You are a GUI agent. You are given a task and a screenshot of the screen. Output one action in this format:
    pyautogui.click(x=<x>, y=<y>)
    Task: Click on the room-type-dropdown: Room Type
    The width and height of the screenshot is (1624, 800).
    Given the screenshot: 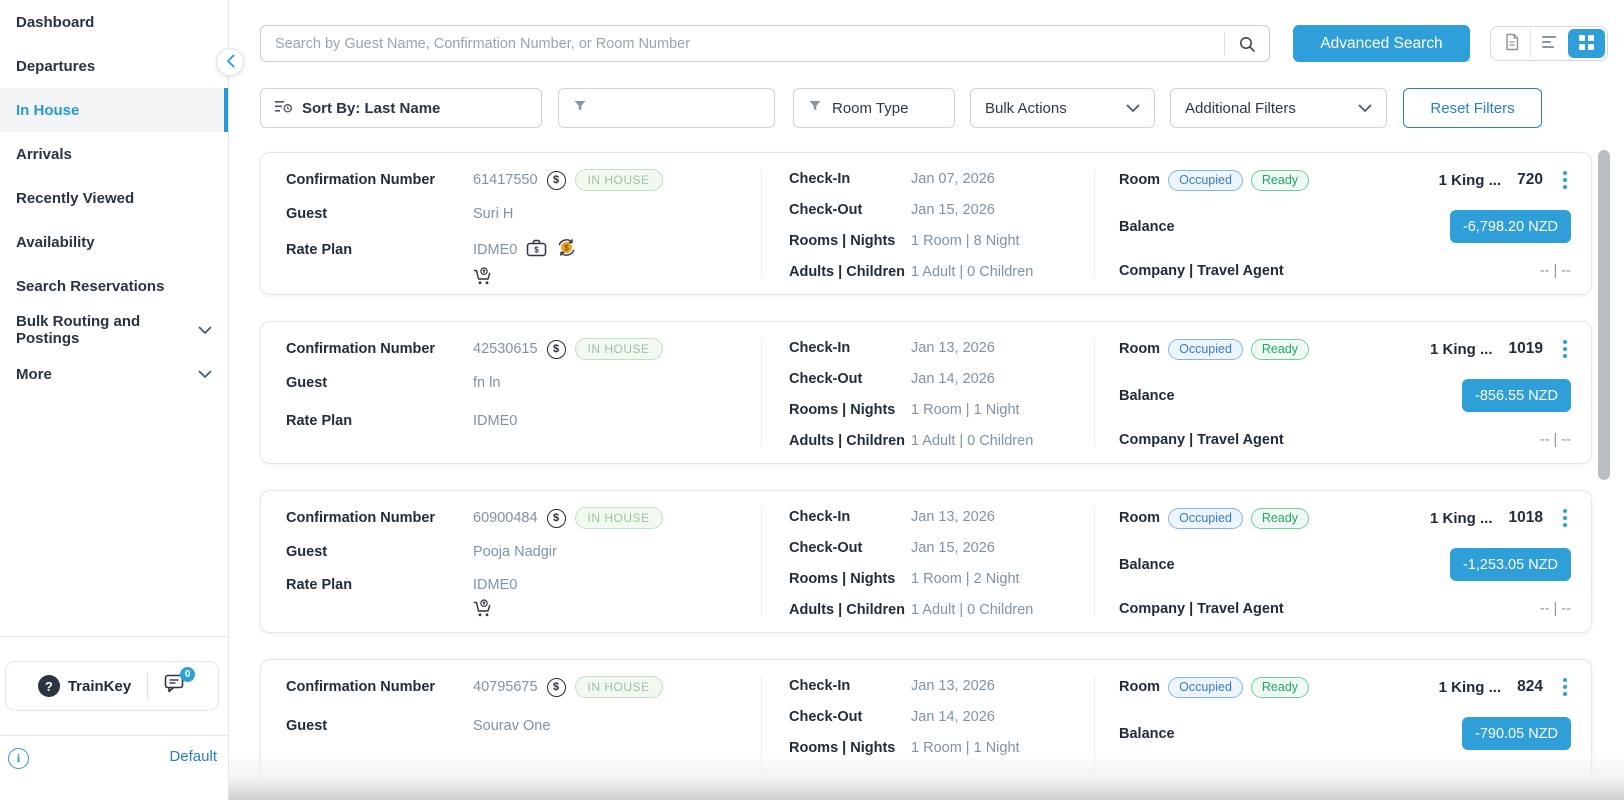 What is the action you would take?
    pyautogui.click(x=874, y=108)
    